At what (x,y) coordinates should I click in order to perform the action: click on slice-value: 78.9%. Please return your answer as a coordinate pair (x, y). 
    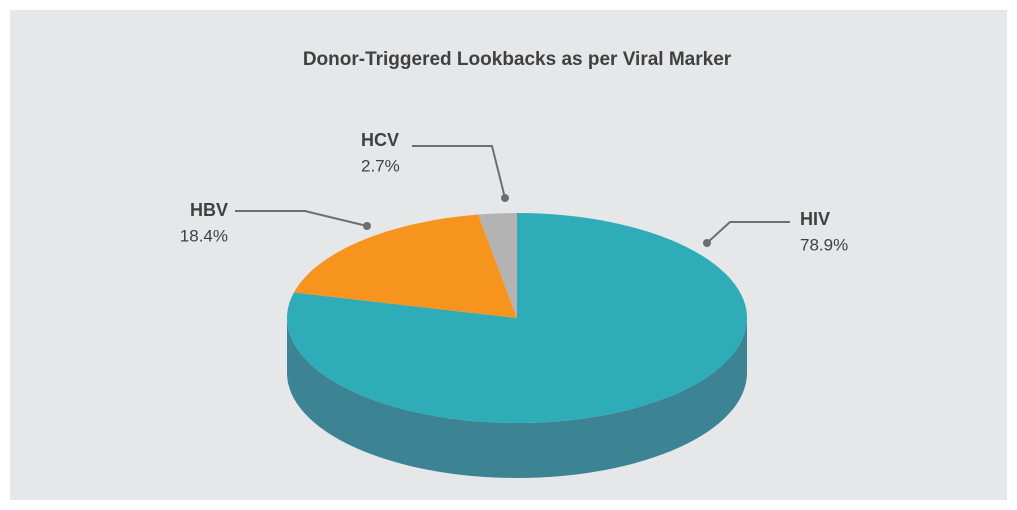
    Looking at the image, I should click on (824, 244).